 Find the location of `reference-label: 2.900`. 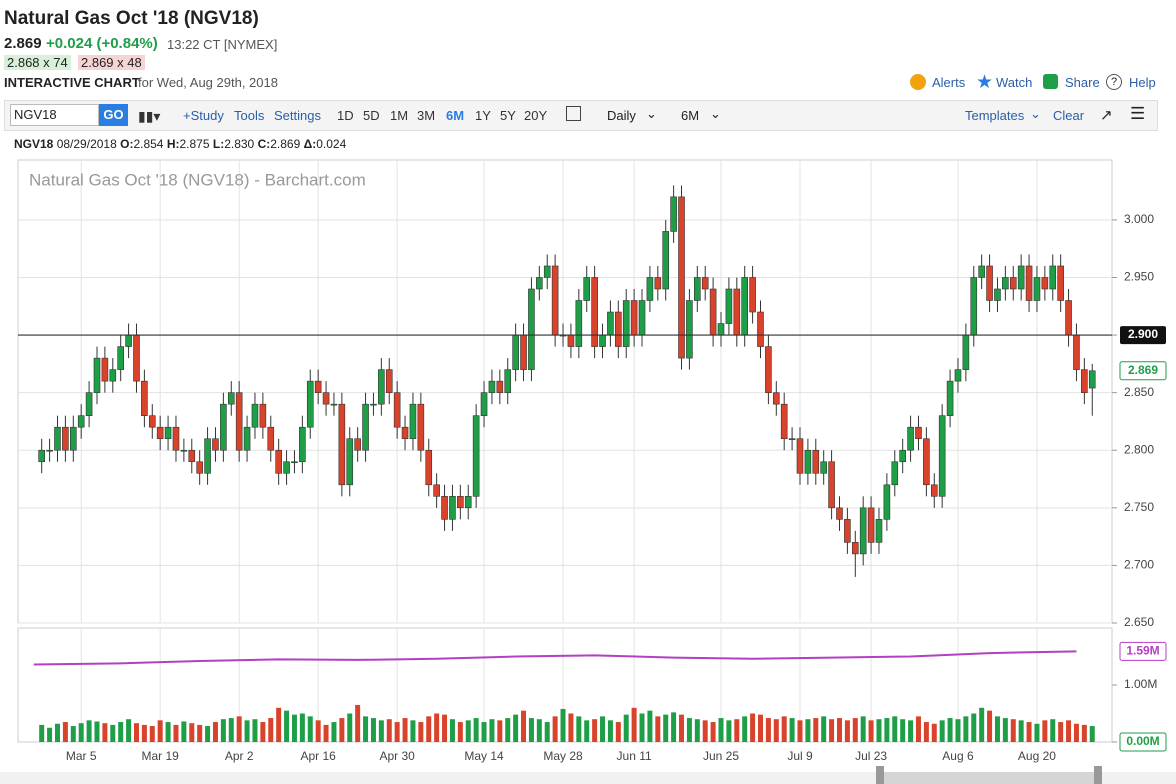

reference-label: 2.900 is located at coordinates (1143, 334).